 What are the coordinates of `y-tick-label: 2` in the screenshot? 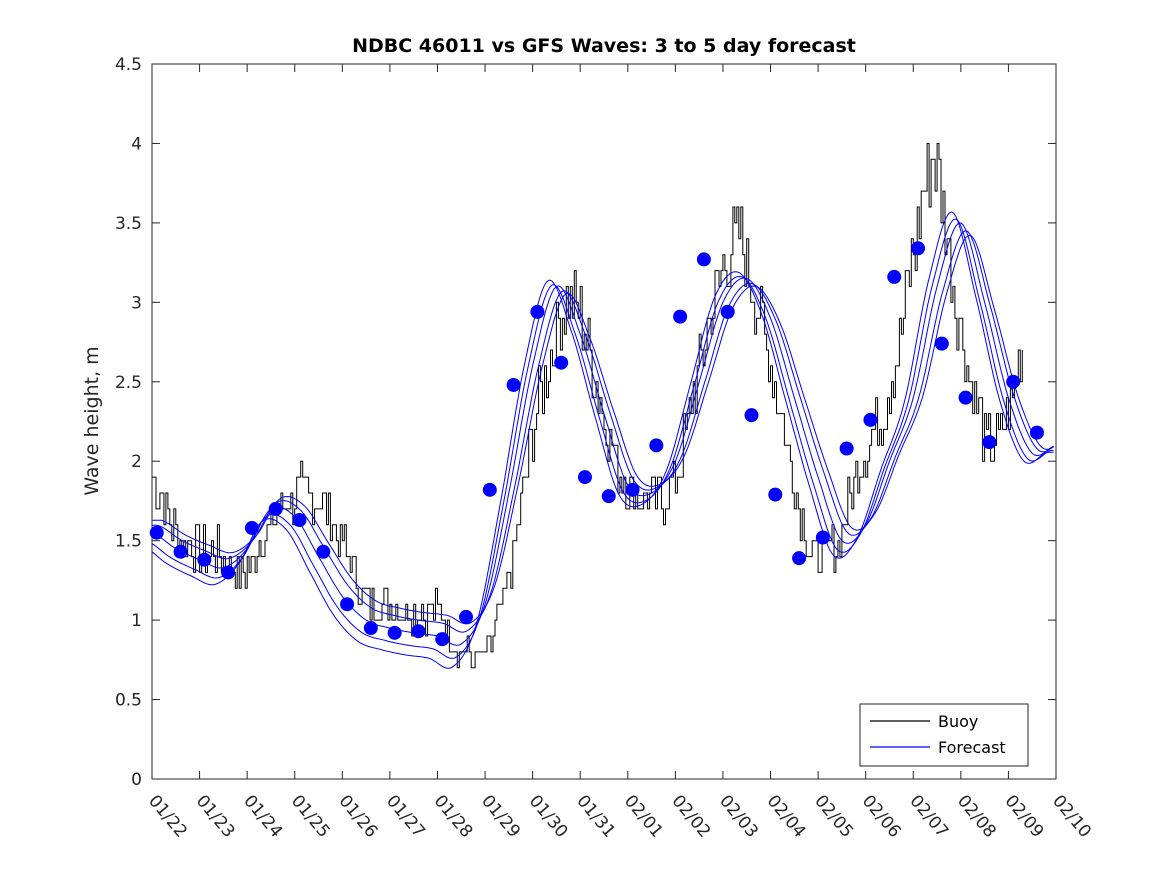 It's located at (136, 462).